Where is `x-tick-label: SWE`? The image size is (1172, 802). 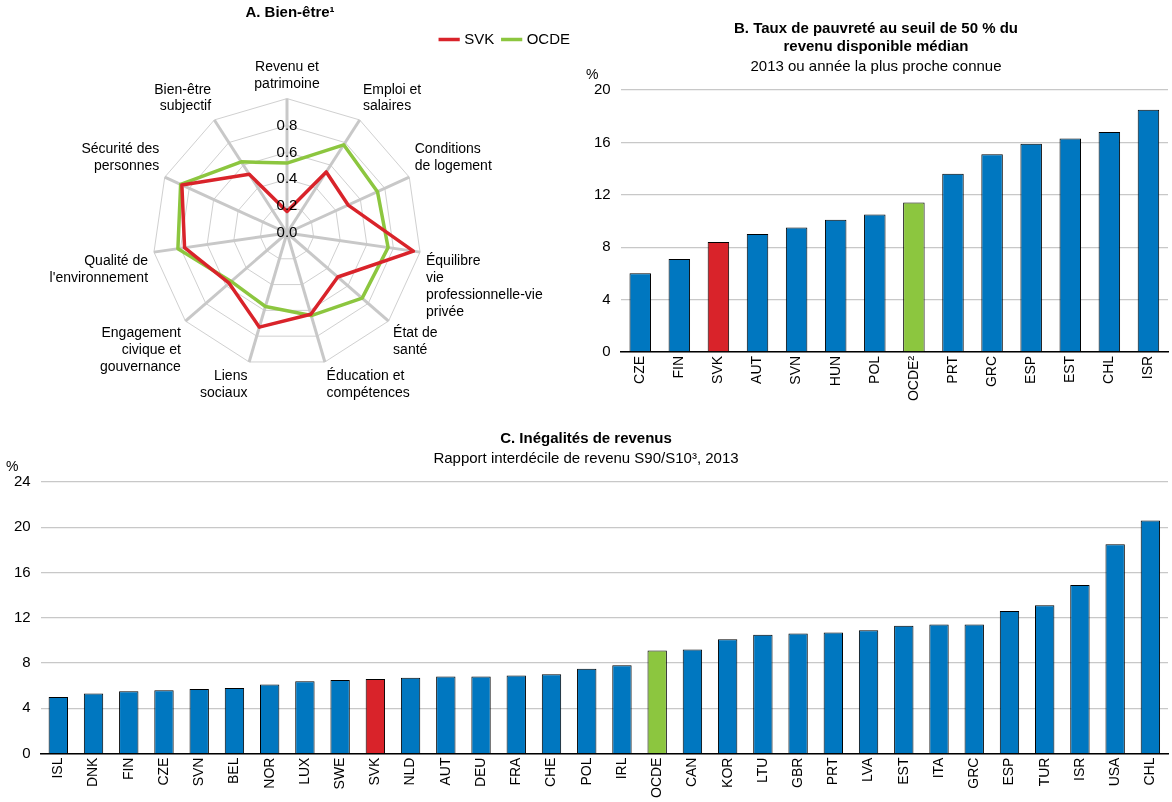
x-tick-label: SWE is located at coordinates (338, 773).